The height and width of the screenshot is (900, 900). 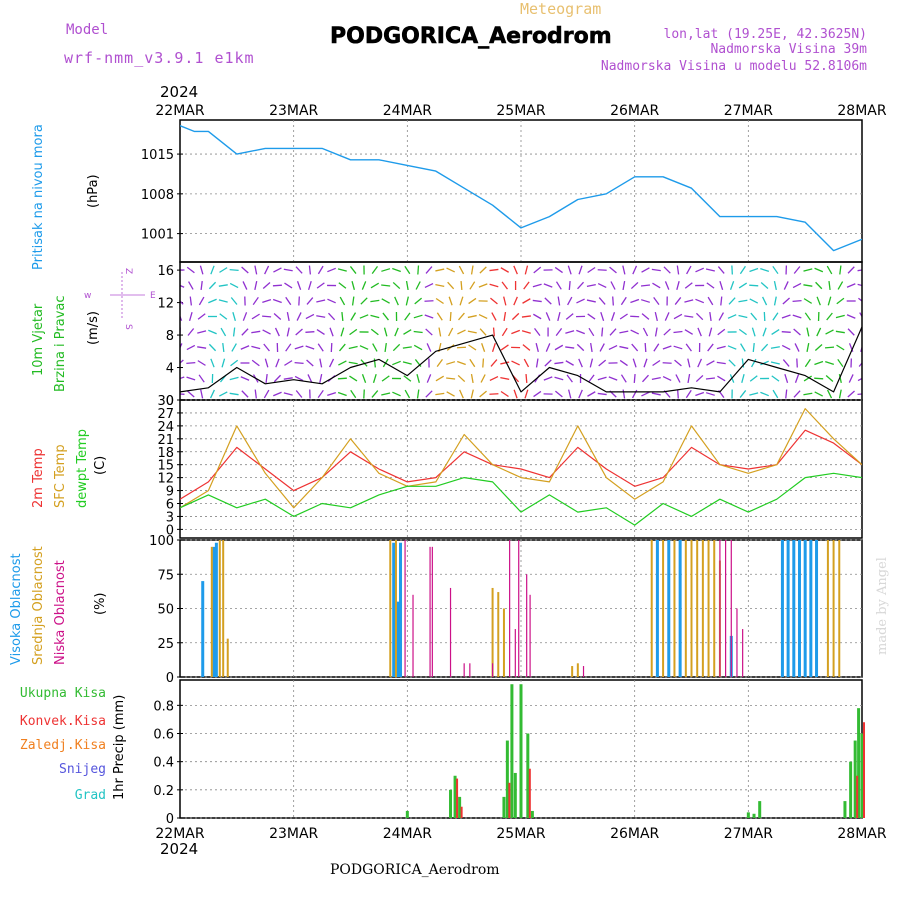 I want to click on pressure-y-tick-label: 1015, so click(x=157, y=155).